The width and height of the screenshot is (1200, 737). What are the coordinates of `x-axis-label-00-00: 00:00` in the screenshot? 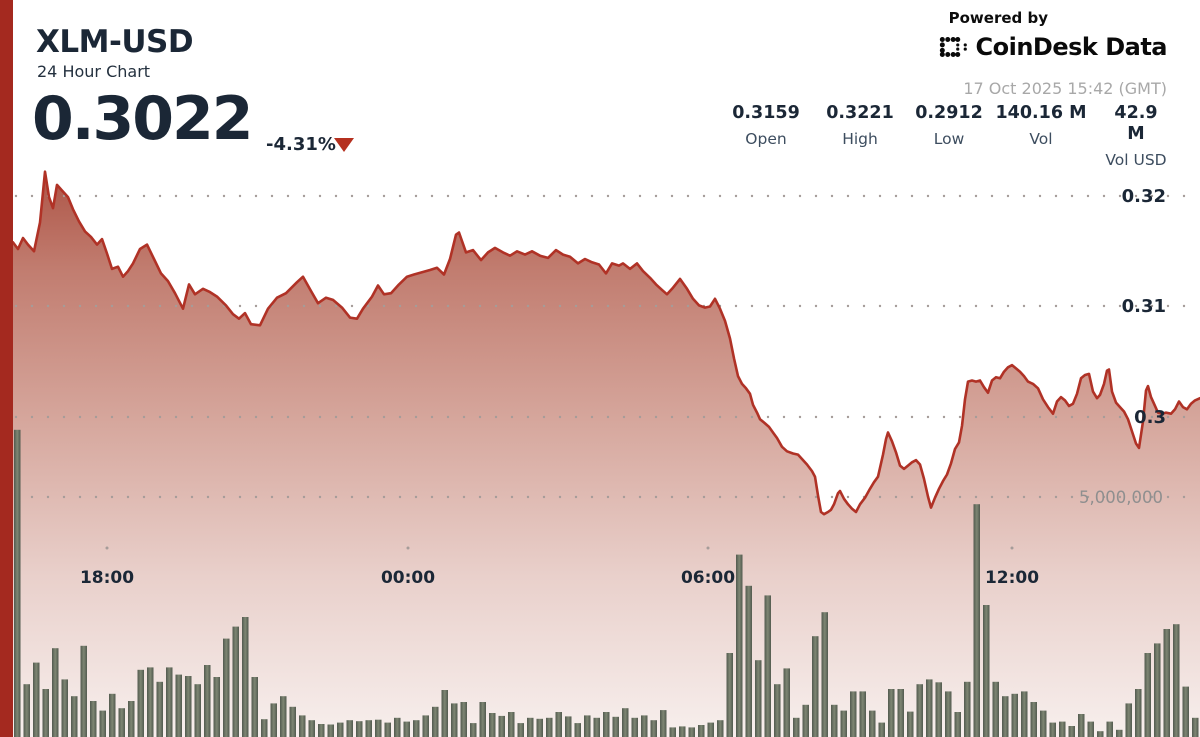 It's located at (408, 578).